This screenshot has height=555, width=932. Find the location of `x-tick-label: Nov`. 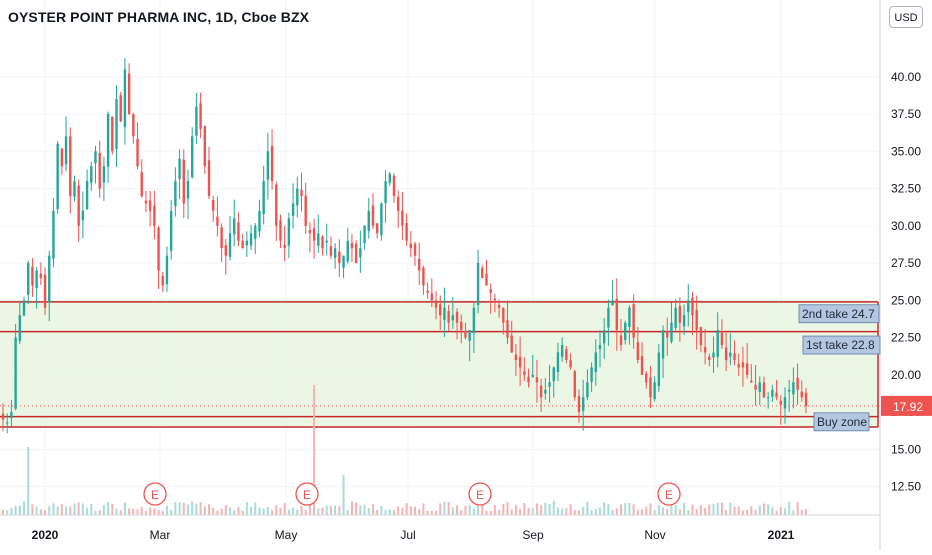

x-tick-label: Nov is located at coordinates (654, 535).